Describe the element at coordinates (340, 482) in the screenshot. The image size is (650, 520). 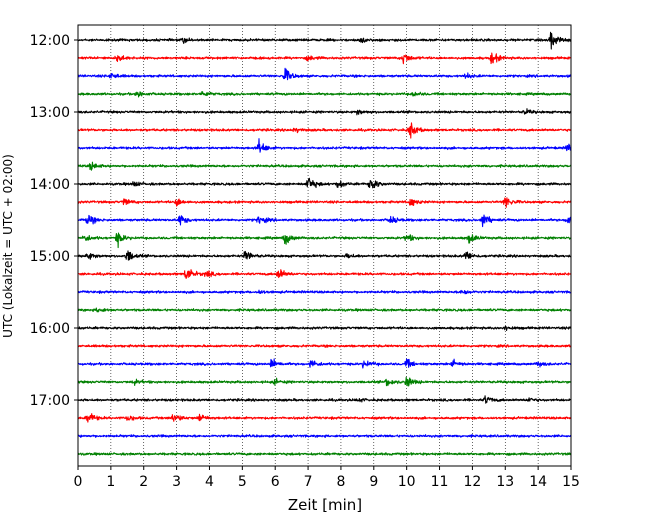
I see `x-tick-label: 8` at that location.